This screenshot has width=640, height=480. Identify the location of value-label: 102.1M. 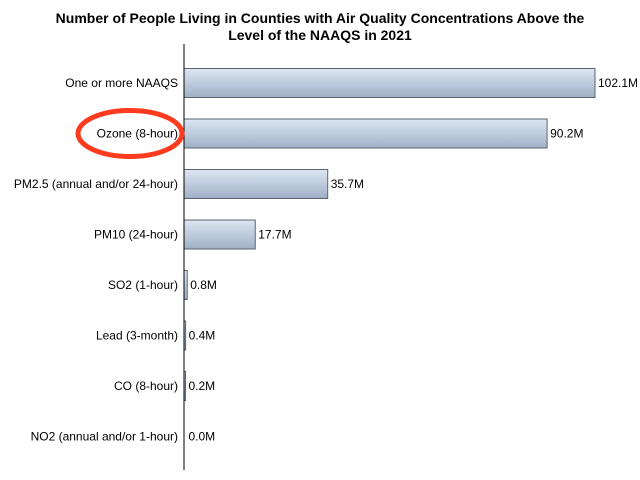
(618, 83).